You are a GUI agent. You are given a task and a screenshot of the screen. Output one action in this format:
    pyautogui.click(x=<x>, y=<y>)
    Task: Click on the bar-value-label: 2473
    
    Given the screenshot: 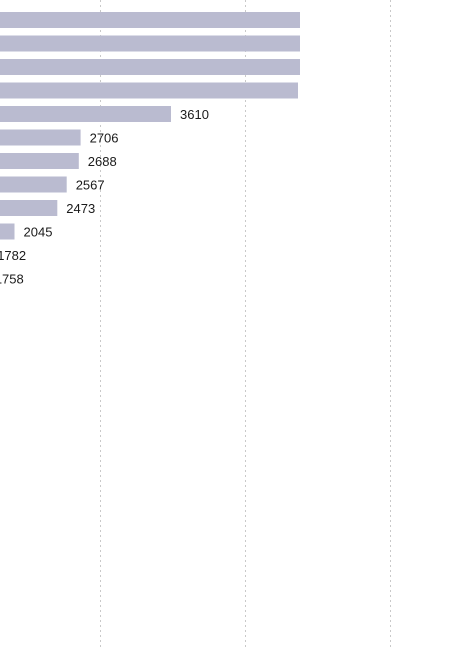 What is the action you would take?
    pyautogui.click(x=80, y=208)
    